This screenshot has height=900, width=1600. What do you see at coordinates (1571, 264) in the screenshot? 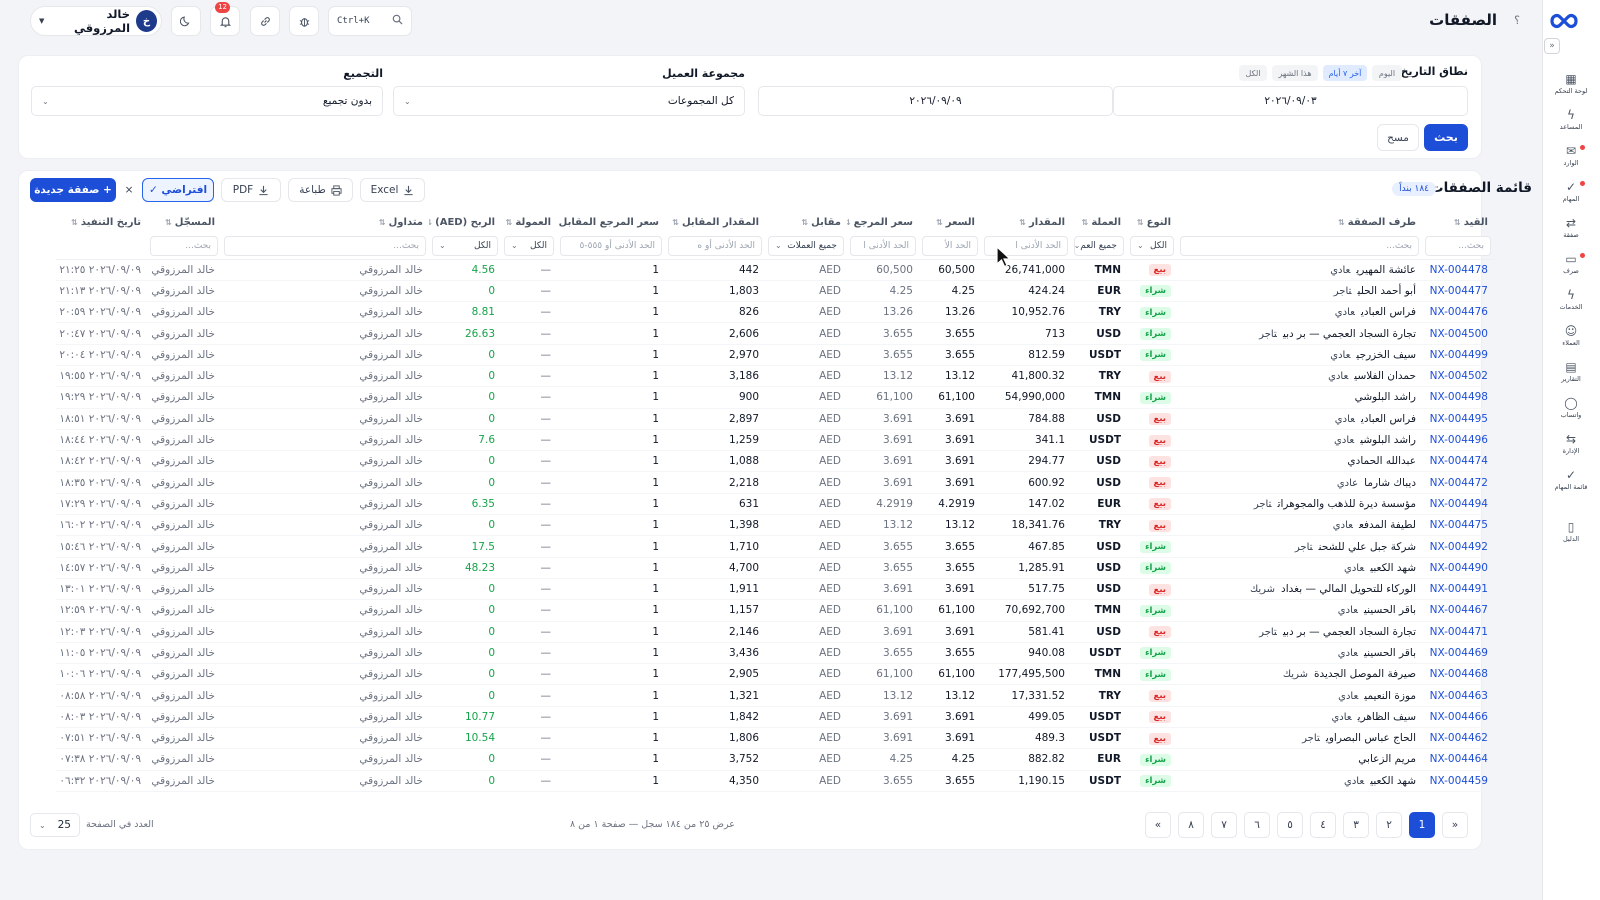
I see `sidebar-item-exchange: ▭ صرف` at bounding box center [1571, 264].